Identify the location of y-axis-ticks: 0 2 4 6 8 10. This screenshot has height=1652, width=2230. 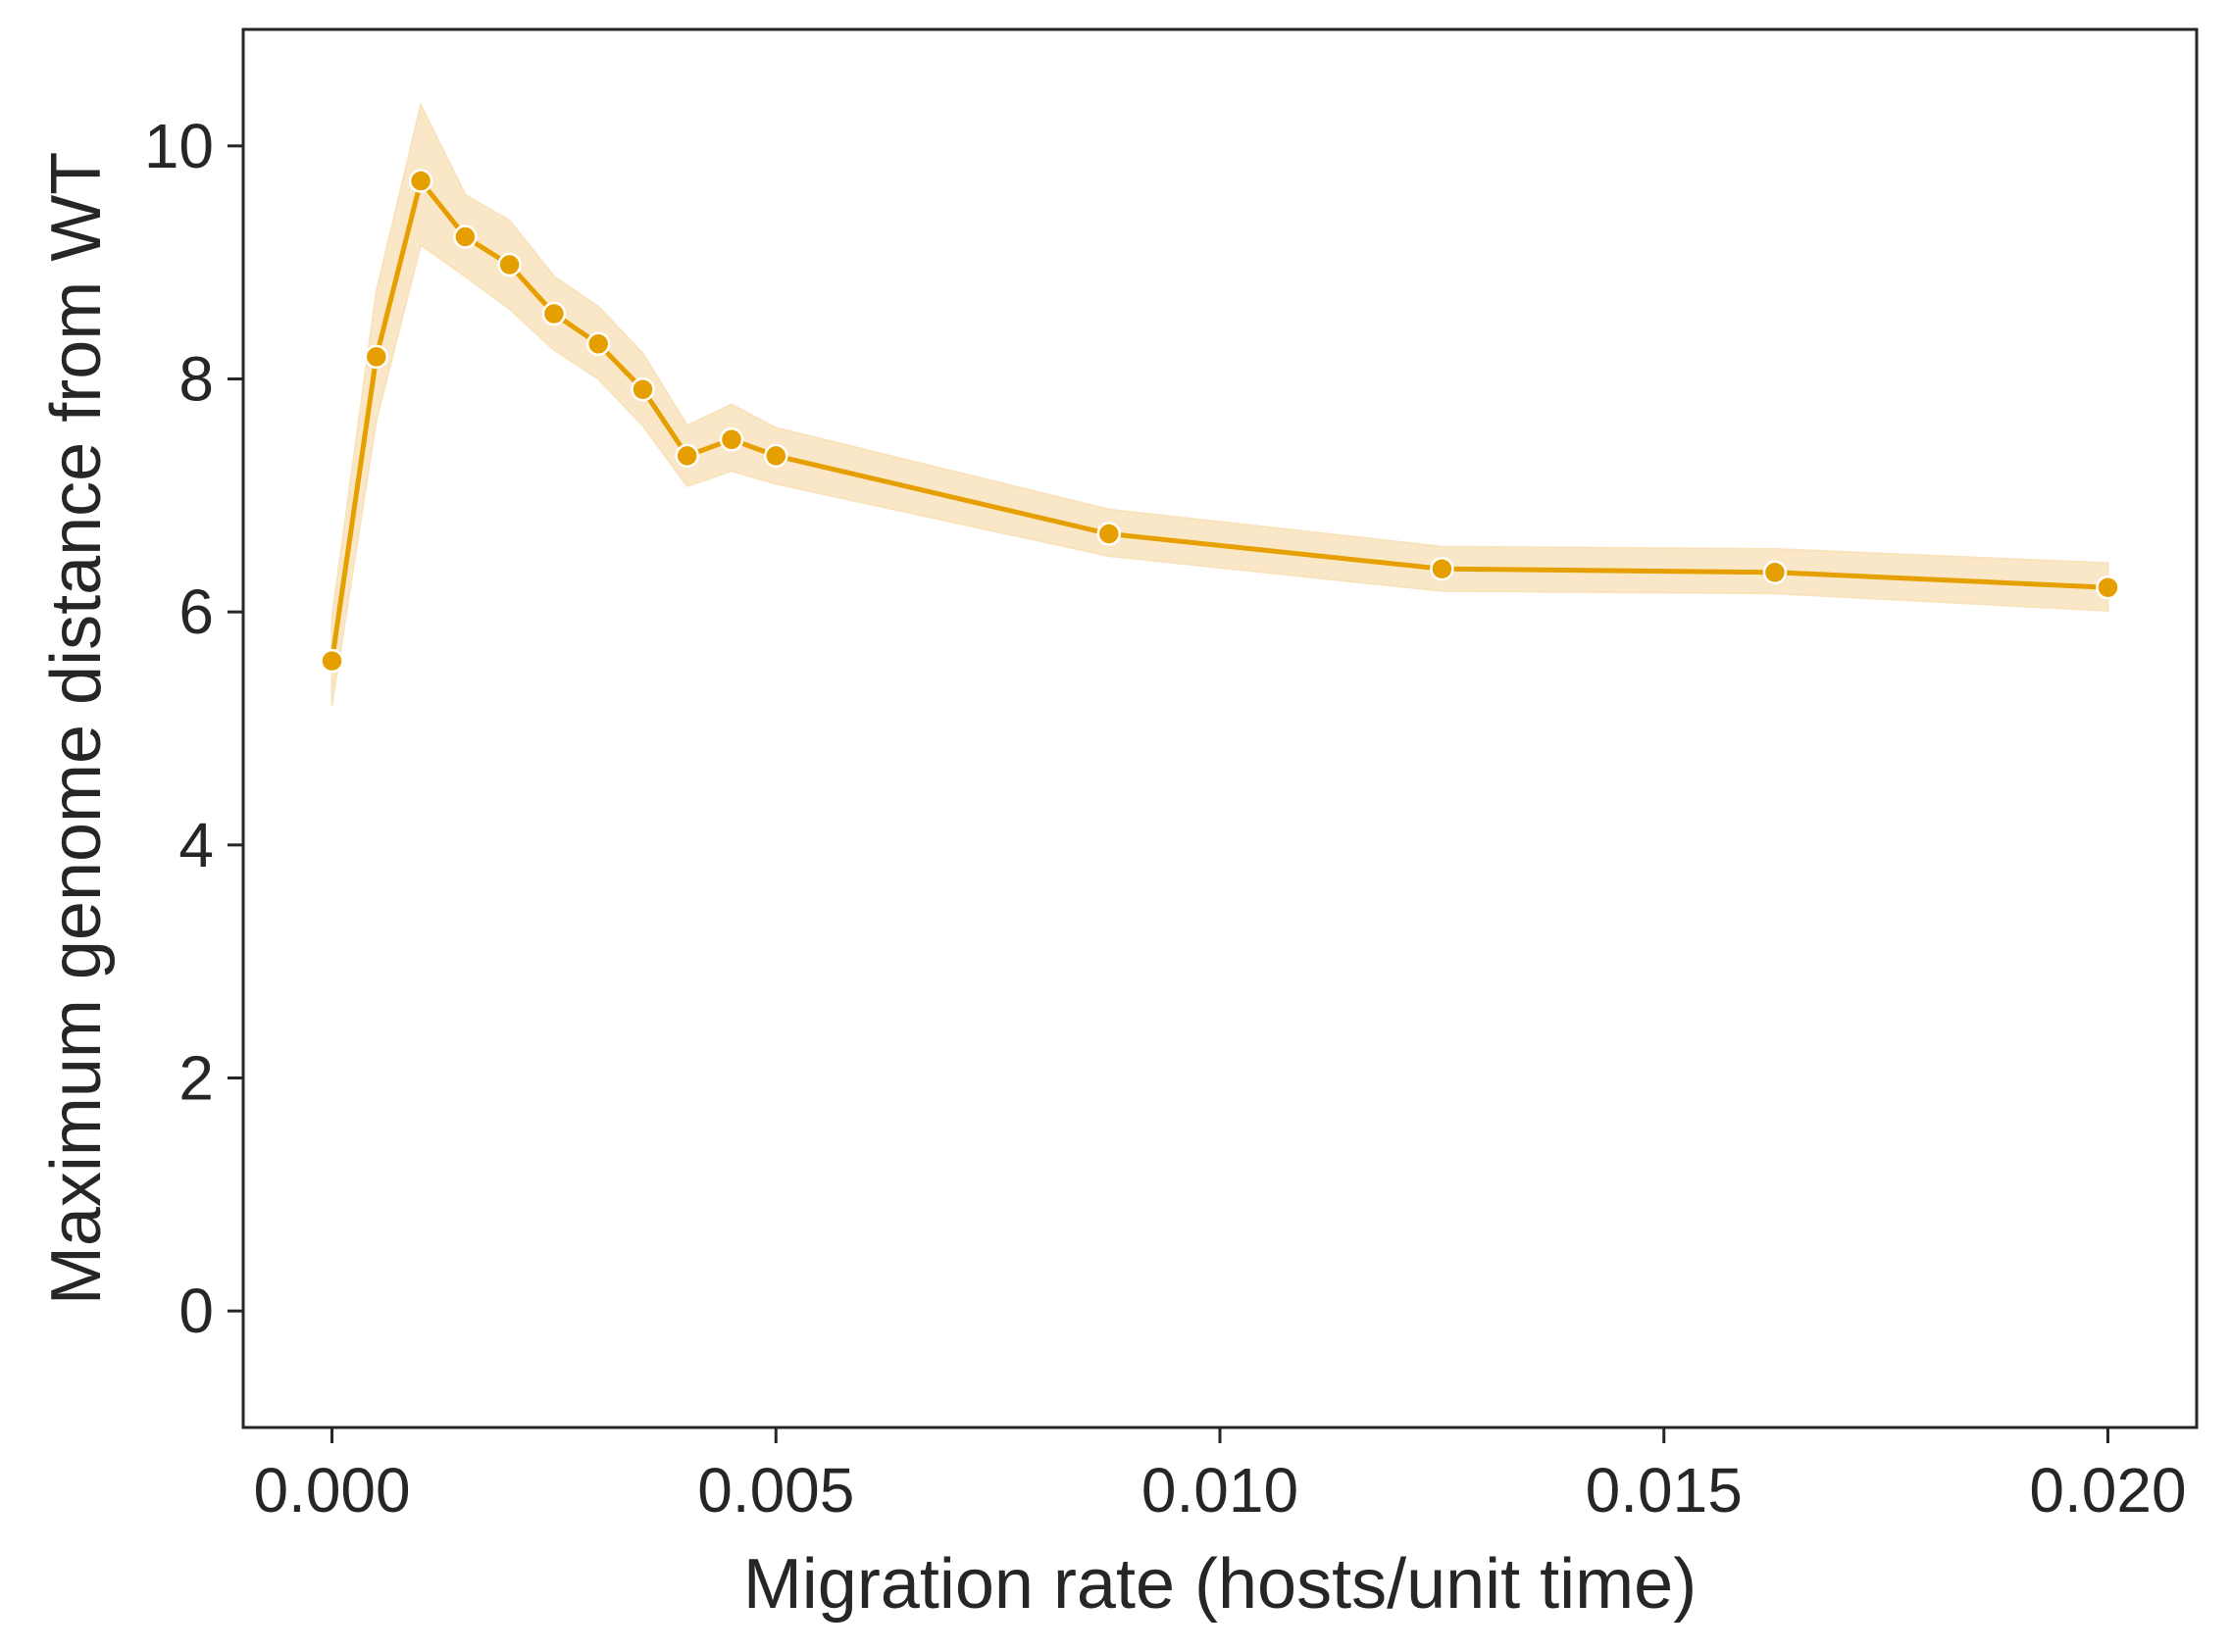
(193, 729).